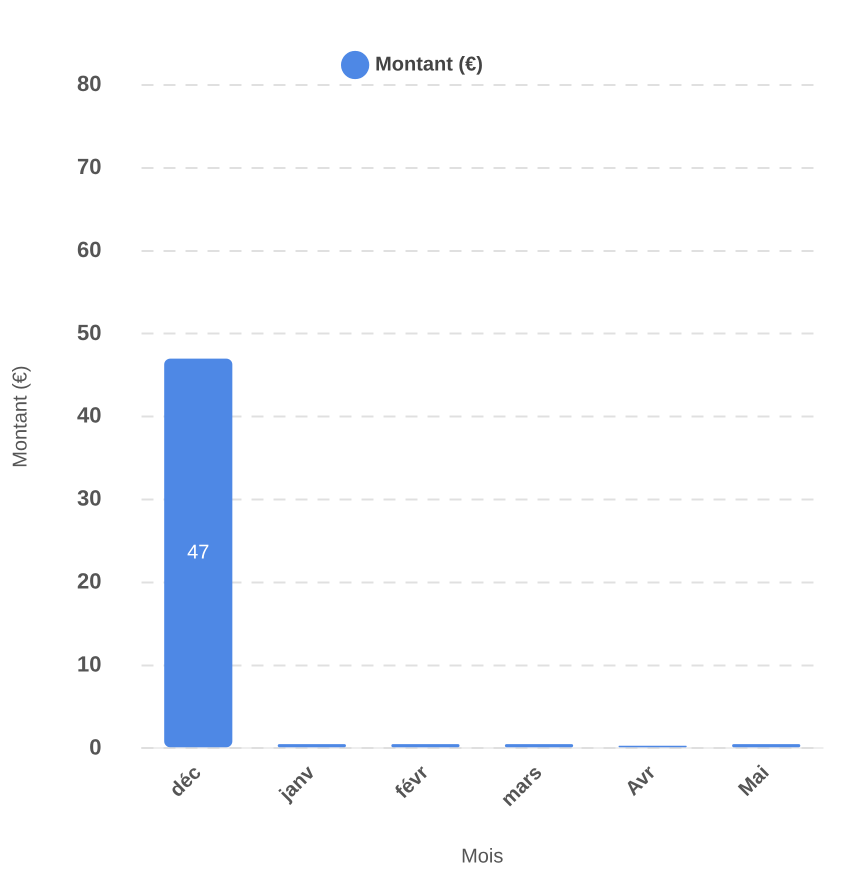 The height and width of the screenshot is (878, 843). What do you see at coordinates (89, 663) in the screenshot?
I see `y-tick-label: 10` at bounding box center [89, 663].